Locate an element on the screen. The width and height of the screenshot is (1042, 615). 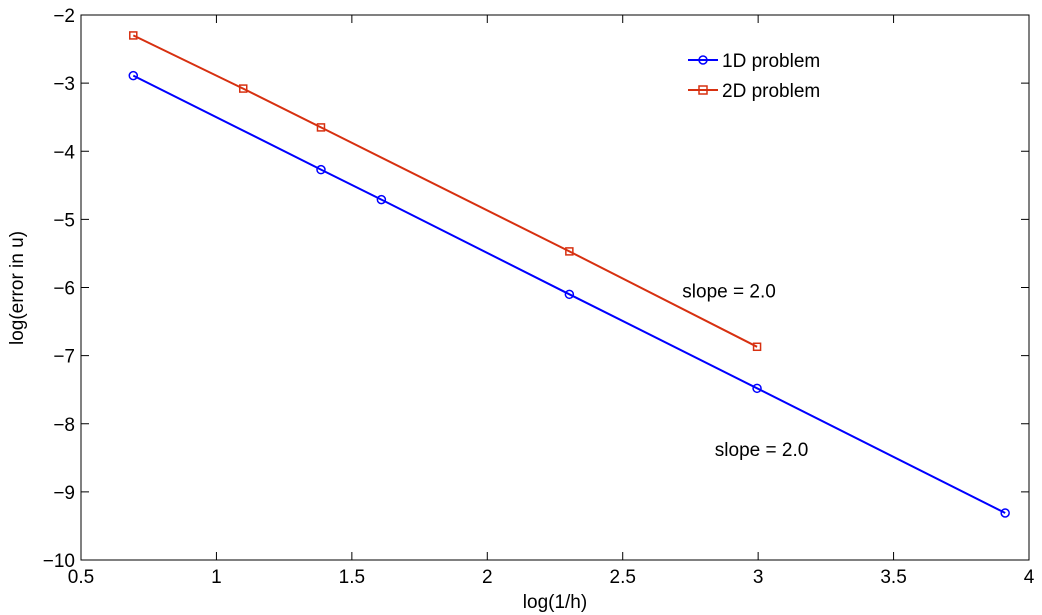
legend-marker-circle-icon is located at coordinates (703, 60).